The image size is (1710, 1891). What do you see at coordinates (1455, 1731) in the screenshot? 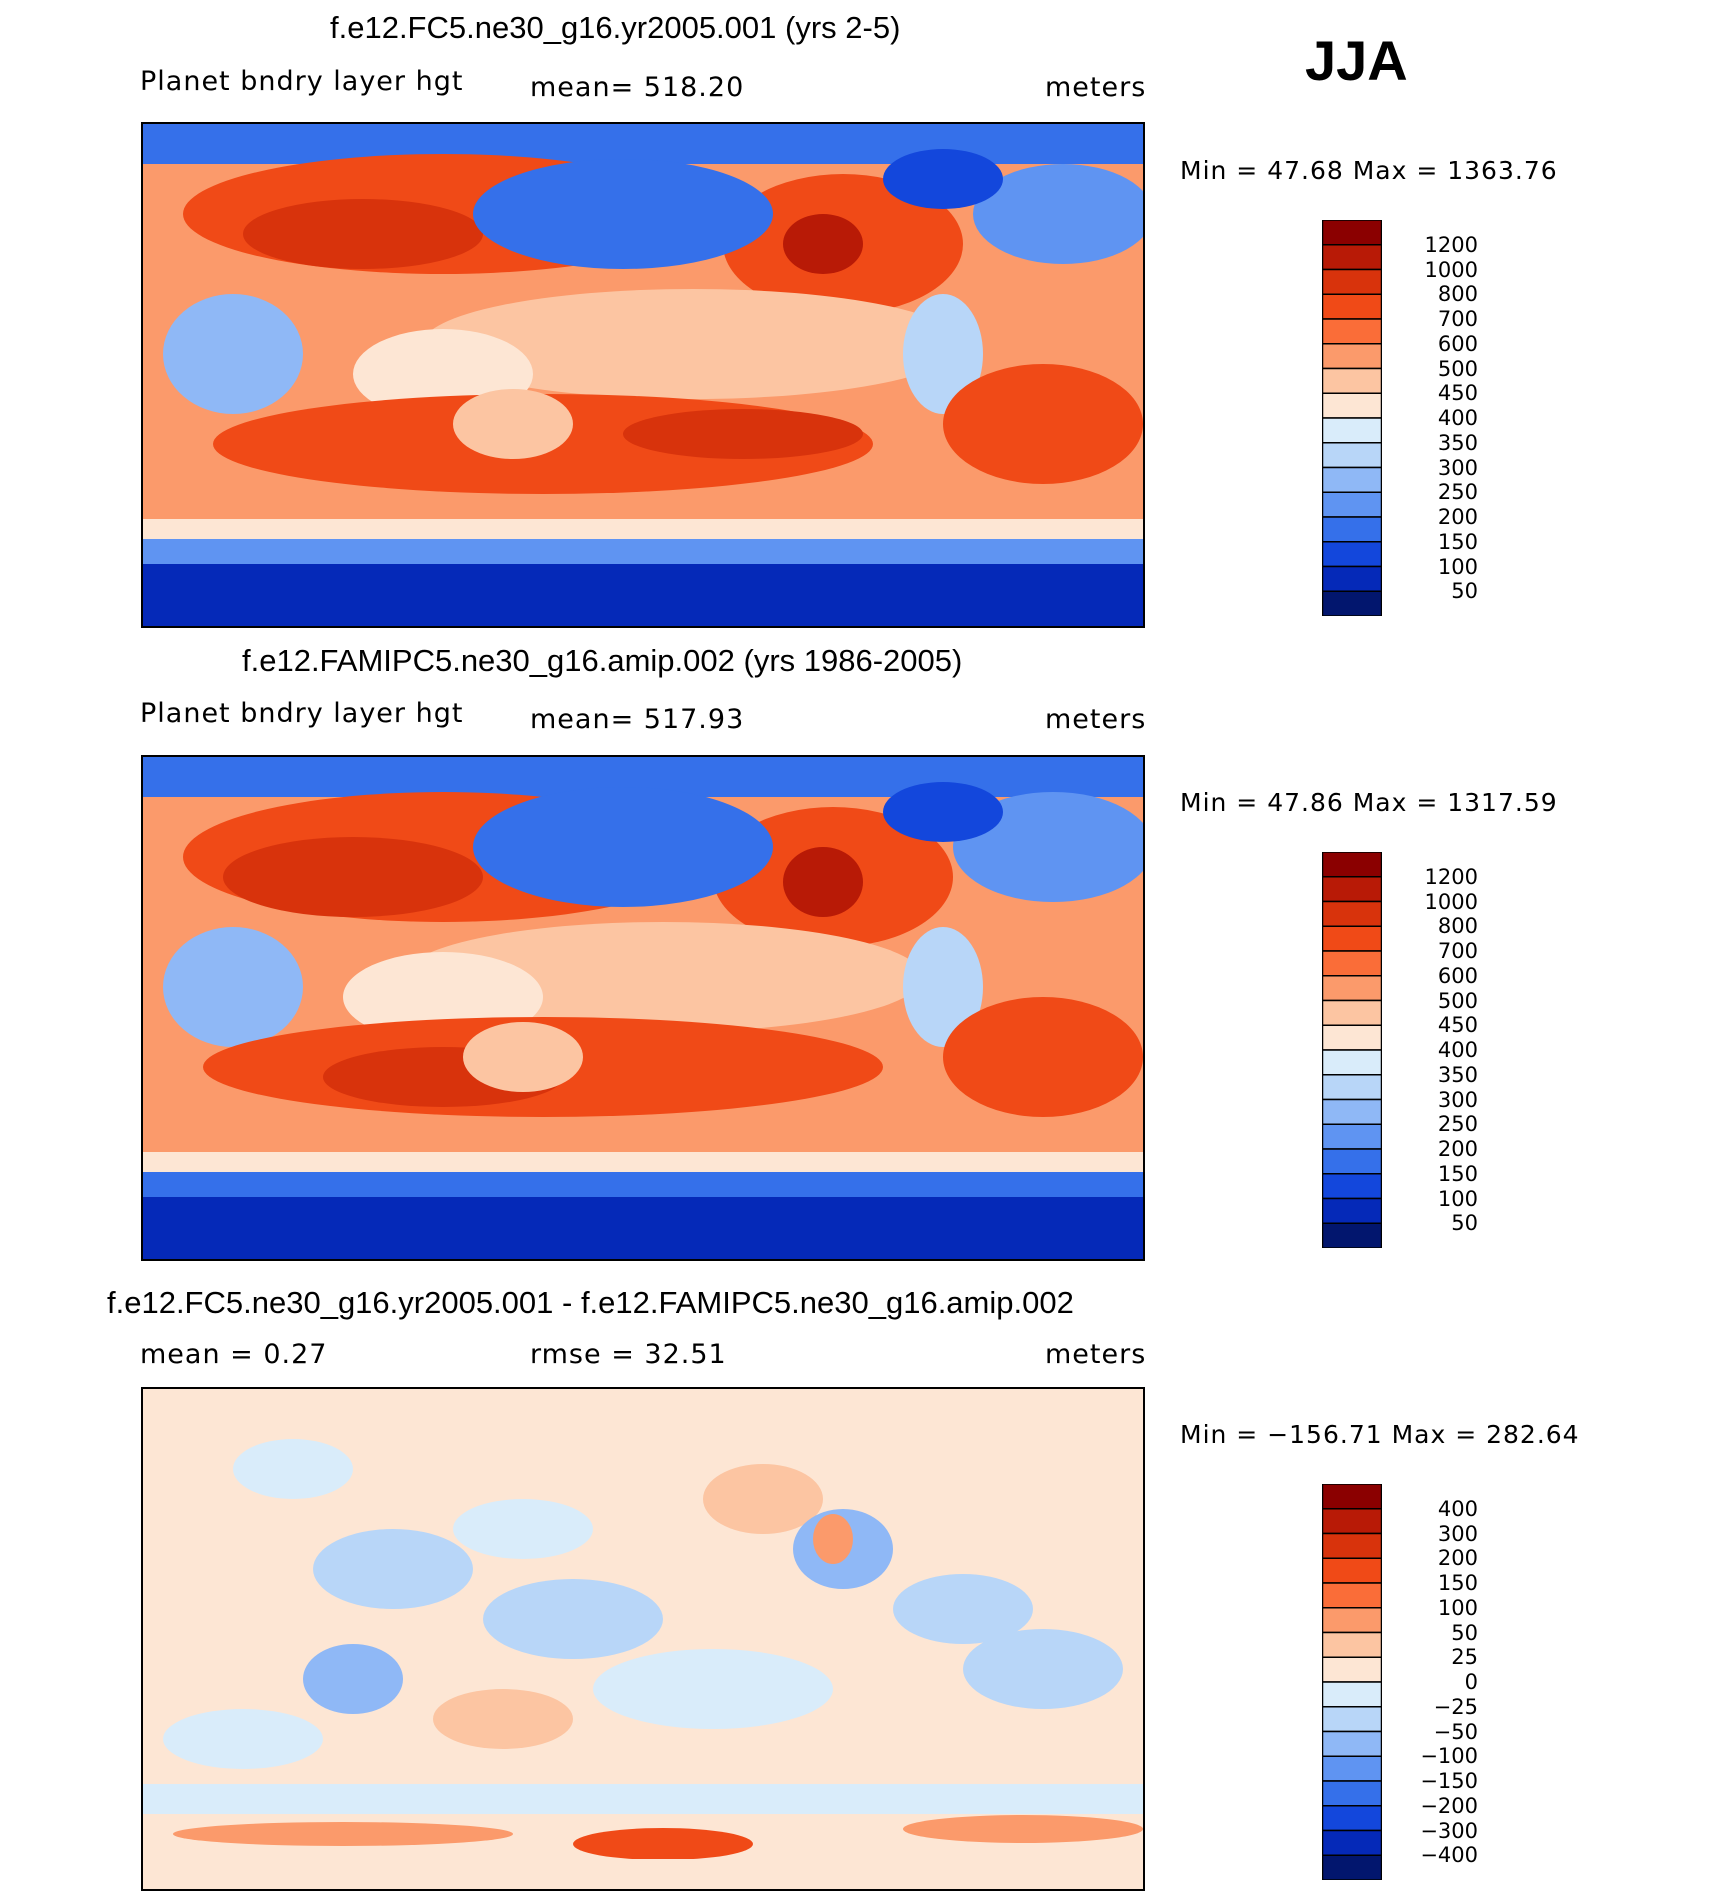
I see `panel-3-colorbar-label: −50` at bounding box center [1455, 1731].